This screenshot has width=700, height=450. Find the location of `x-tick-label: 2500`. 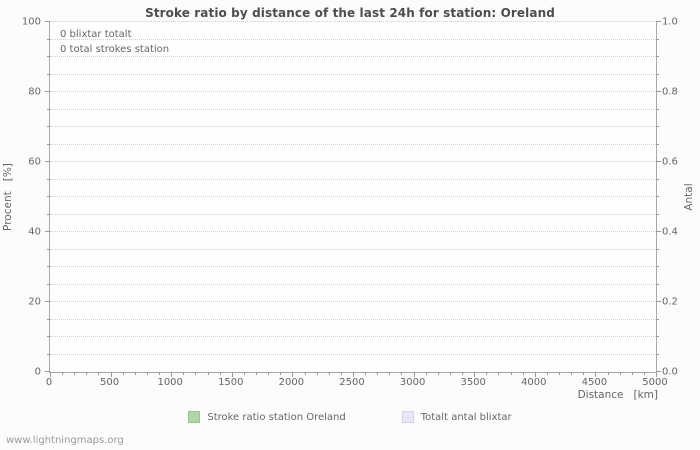

x-tick-label: 2500 is located at coordinates (352, 382).